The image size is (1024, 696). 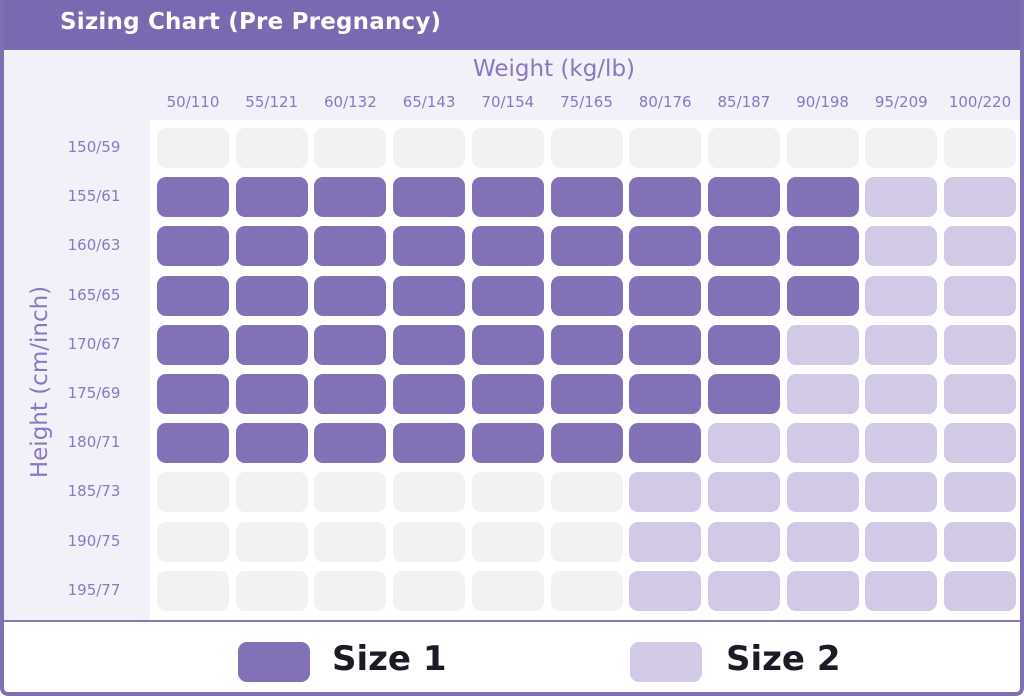 What do you see at coordinates (586, 102) in the screenshot?
I see `x-tick-label: 75/165` at bounding box center [586, 102].